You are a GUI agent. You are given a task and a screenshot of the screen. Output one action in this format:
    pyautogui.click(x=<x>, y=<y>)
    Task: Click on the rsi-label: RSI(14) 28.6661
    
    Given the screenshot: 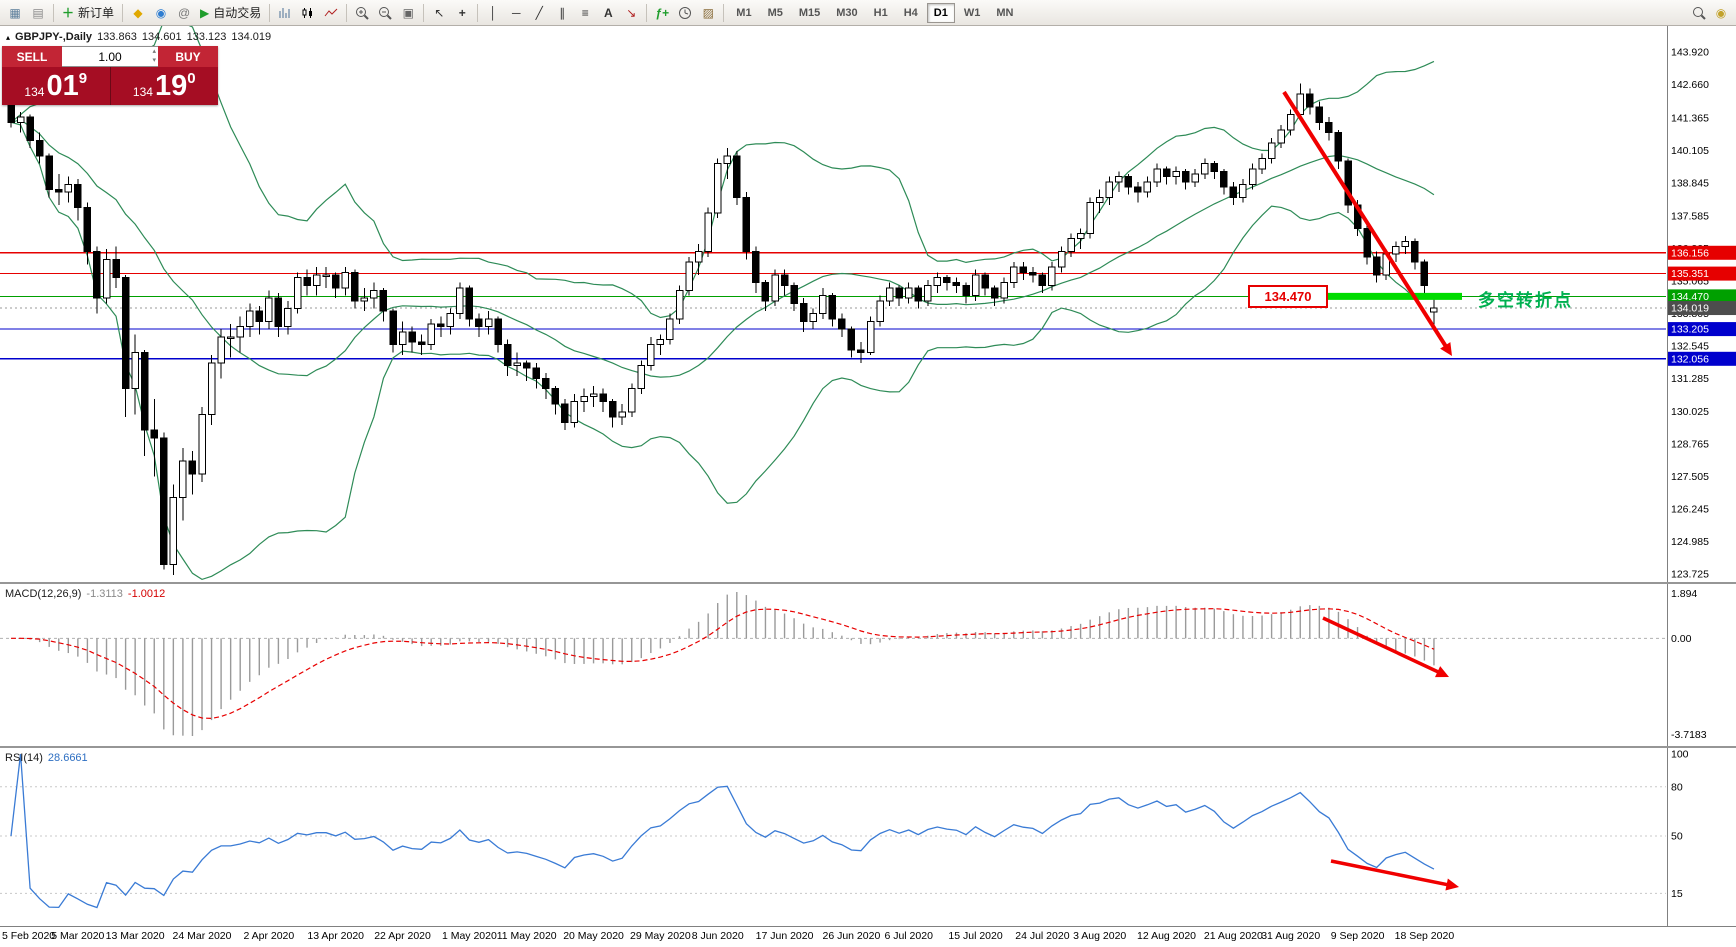 What is the action you would take?
    pyautogui.click(x=46, y=758)
    